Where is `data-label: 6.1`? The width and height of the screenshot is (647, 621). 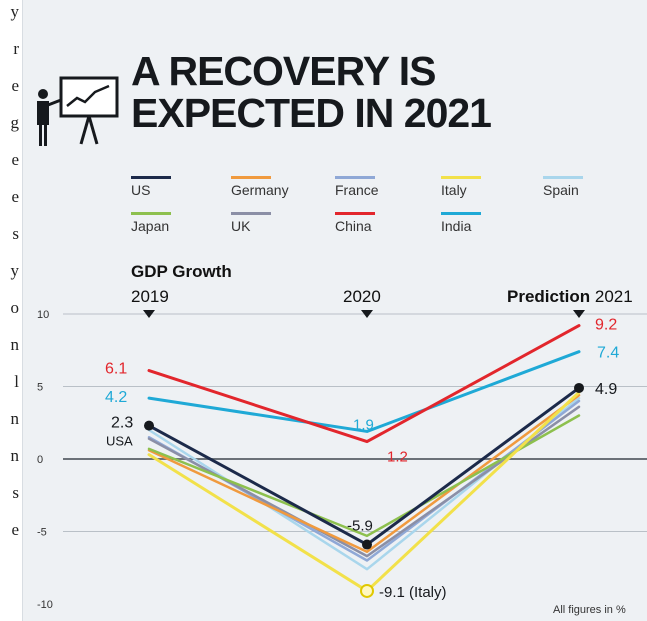
data-label: 6.1 is located at coordinates (116, 369).